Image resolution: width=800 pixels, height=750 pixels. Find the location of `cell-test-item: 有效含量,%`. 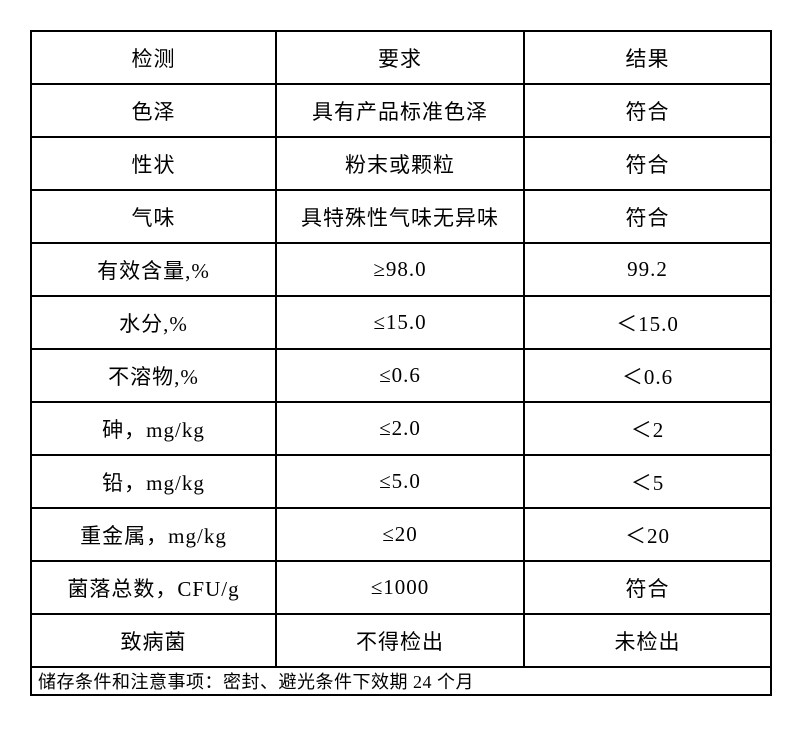

cell-test-item: 有效含量,% is located at coordinates (153, 269).